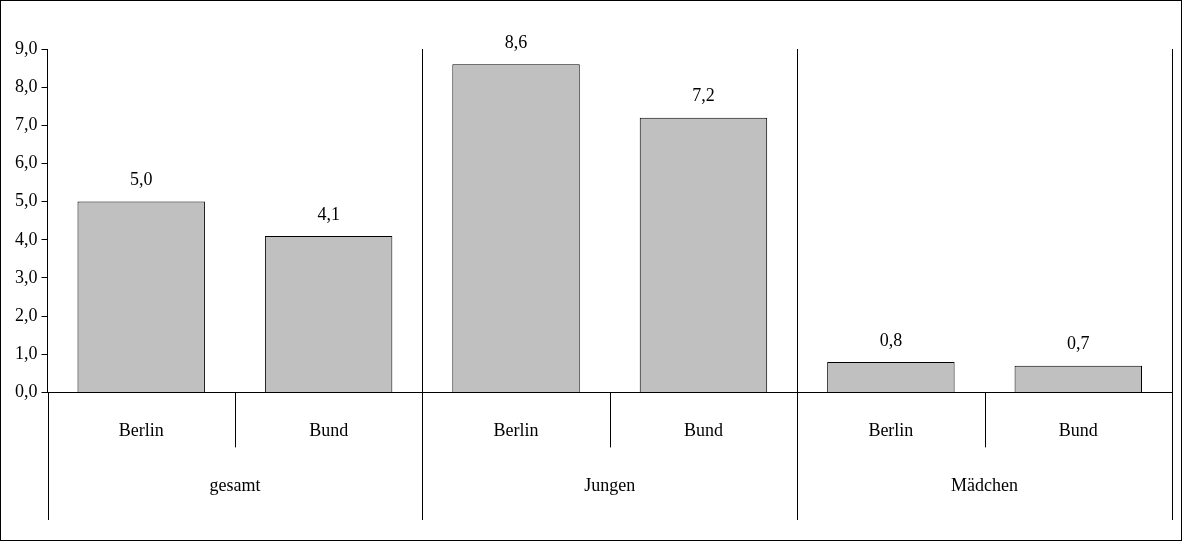 This screenshot has width=1182, height=541. Describe the element at coordinates (1078, 343) in the screenshot. I see `data-label: 0,7` at that location.